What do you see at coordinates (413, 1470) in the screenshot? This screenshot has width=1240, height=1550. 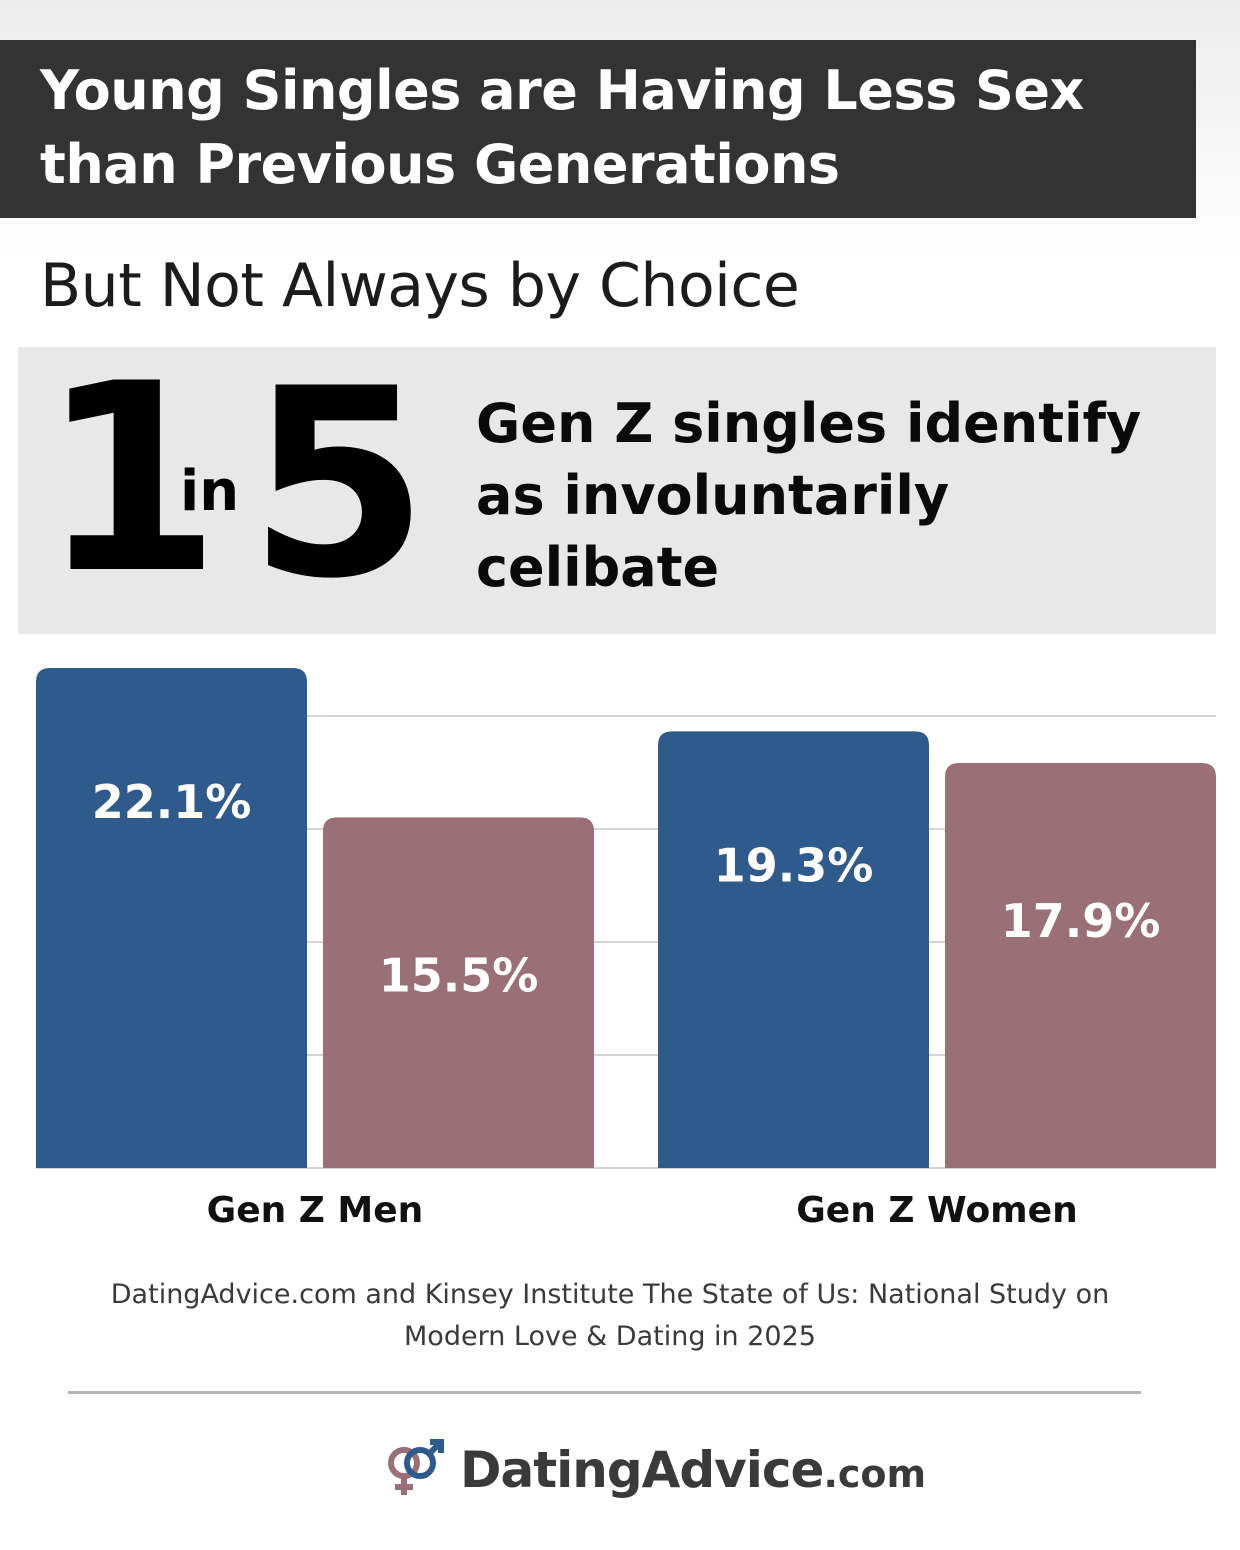 I see `gender-symbols-icon` at bounding box center [413, 1470].